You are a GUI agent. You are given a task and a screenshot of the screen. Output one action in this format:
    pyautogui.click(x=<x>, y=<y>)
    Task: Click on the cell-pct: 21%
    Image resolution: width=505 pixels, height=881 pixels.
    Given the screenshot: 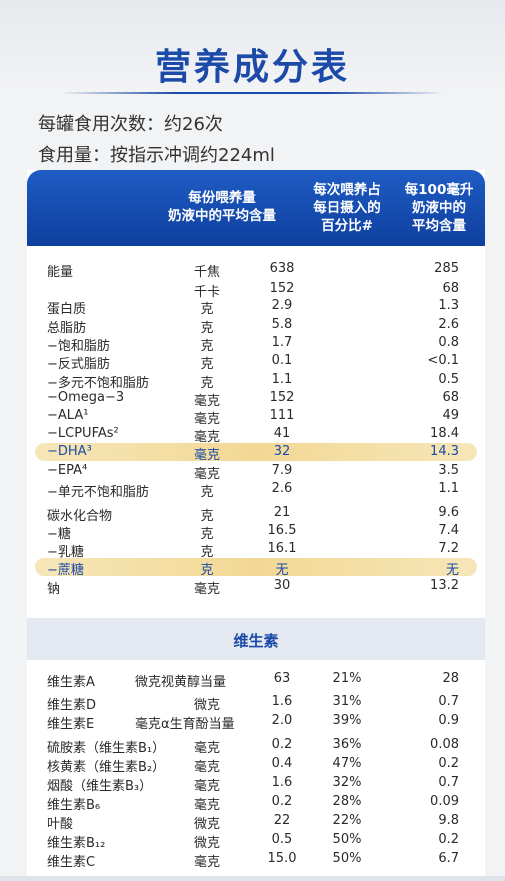 What is the action you would take?
    pyautogui.click(x=347, y=678)
    